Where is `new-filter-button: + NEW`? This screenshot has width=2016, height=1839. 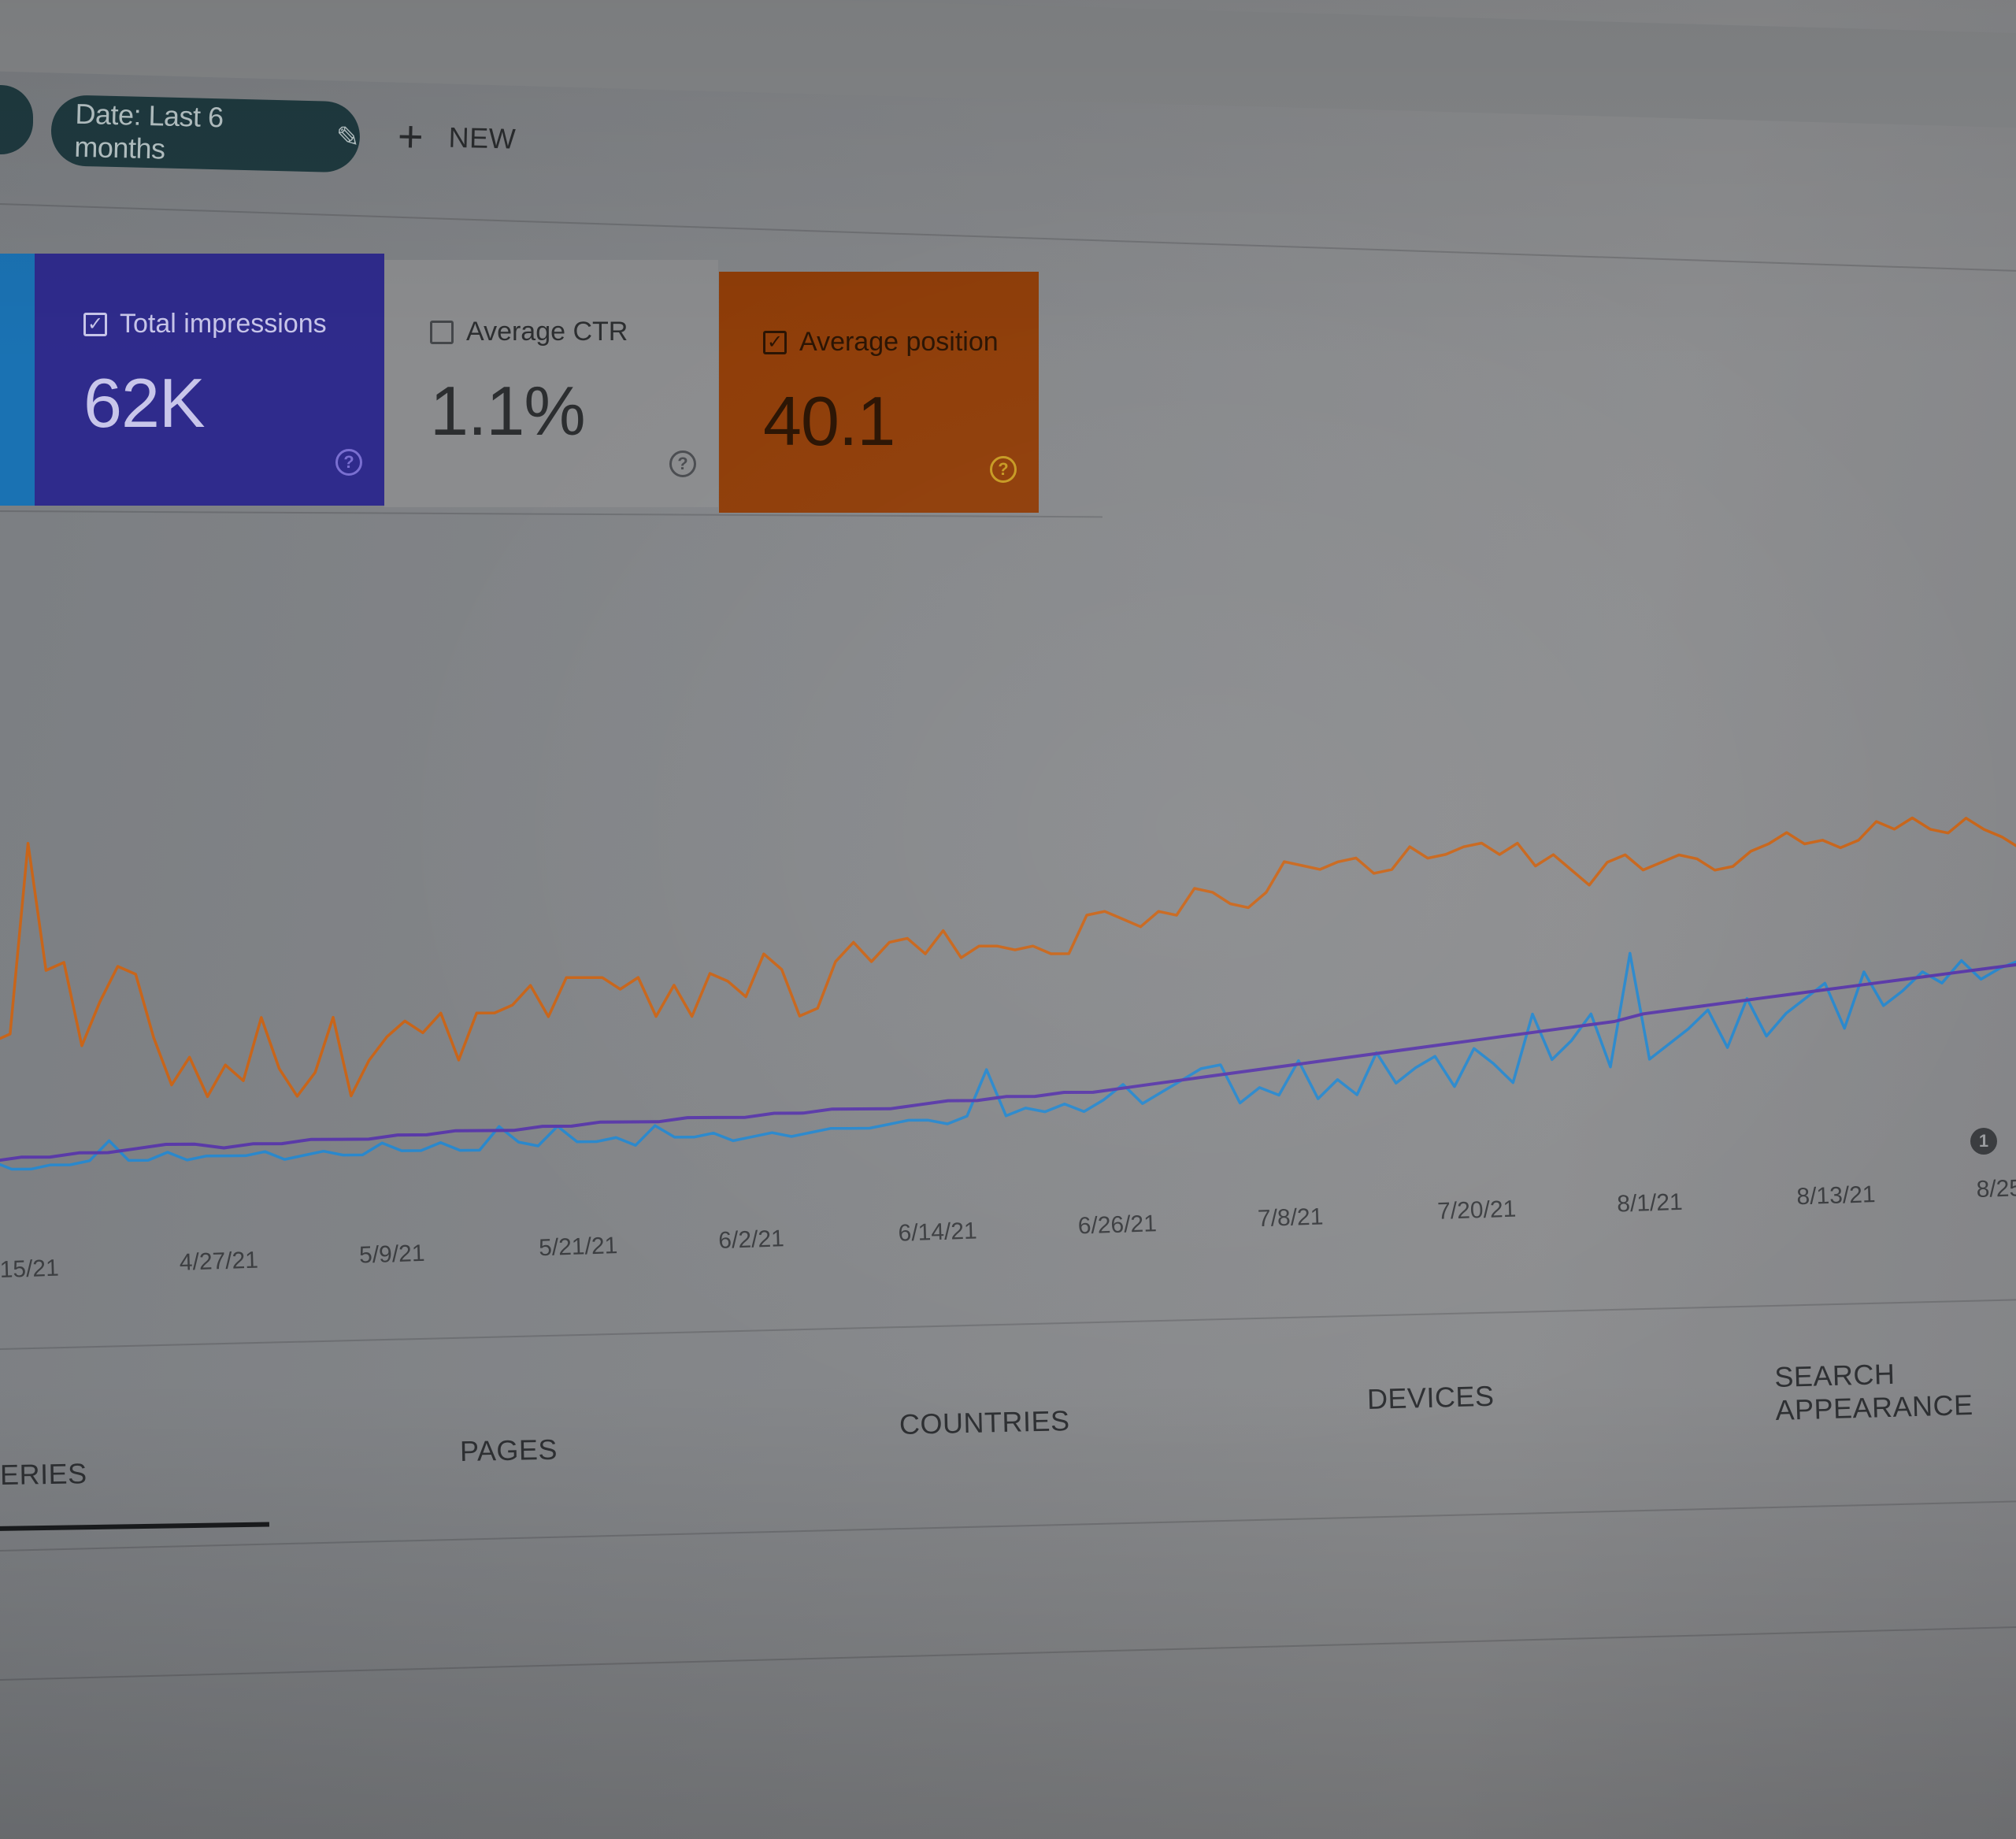 new-filter-button: + NEW is located at coordinates (457, 136).